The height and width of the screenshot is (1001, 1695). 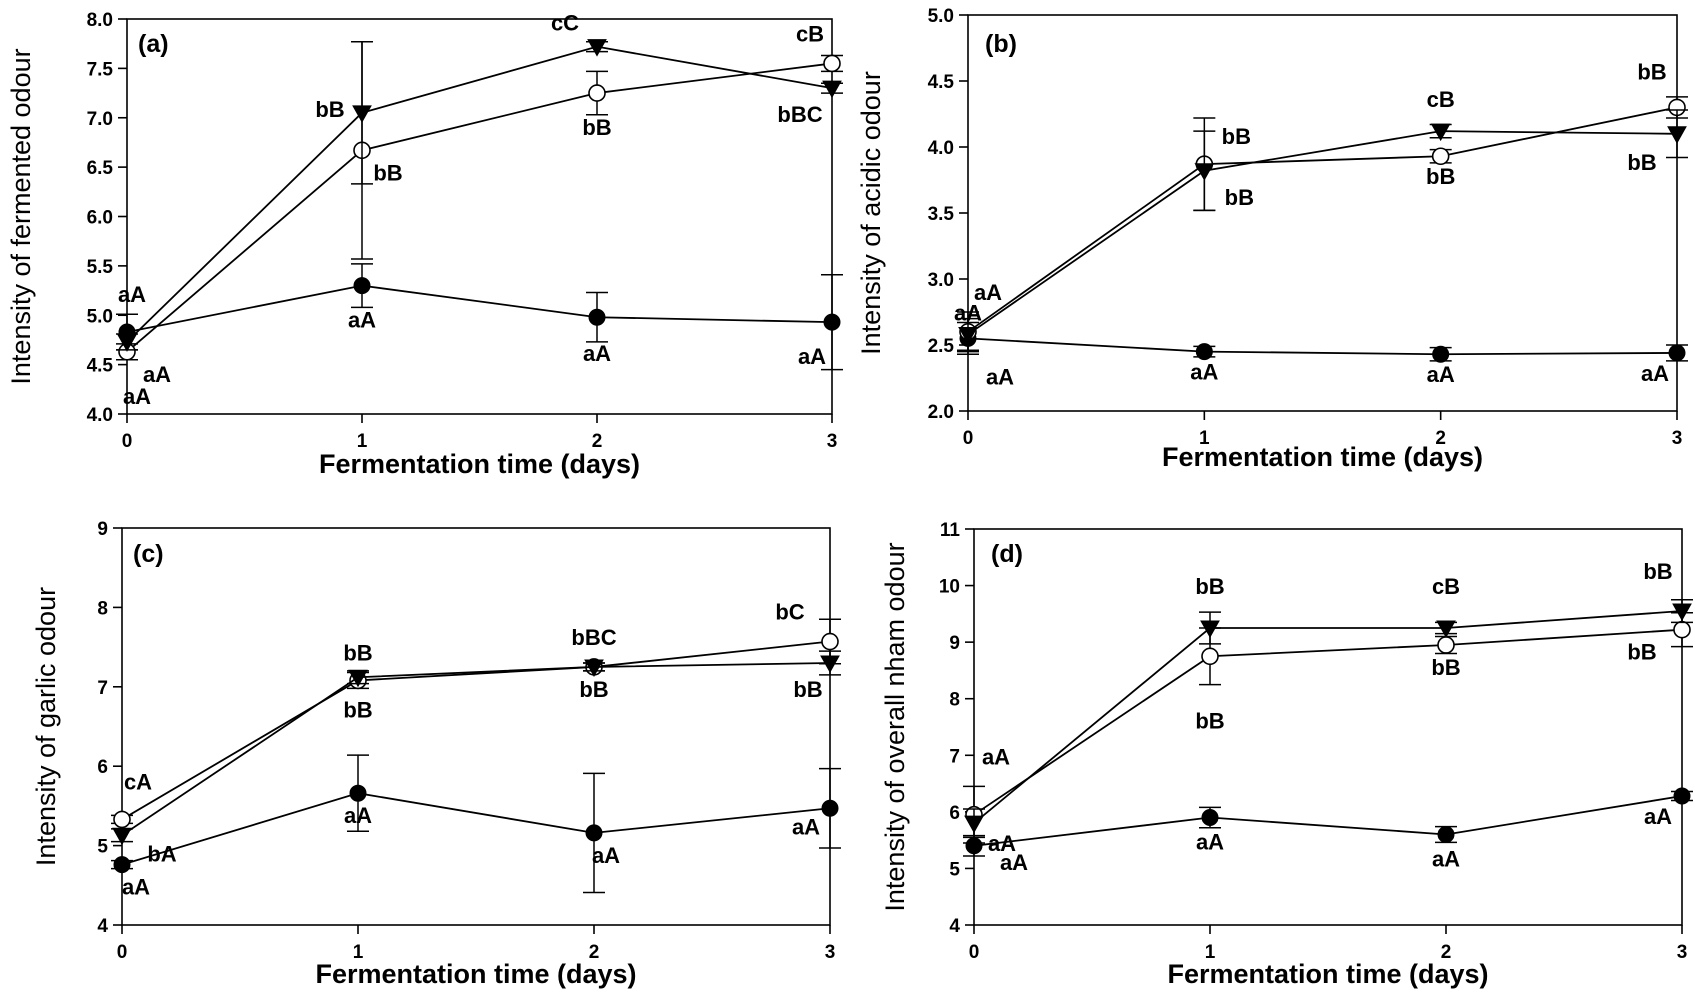 What do you see at coordinates (789, 612) in the screenshot?
I see `data-label: bC` at bounding box center [789, 612].